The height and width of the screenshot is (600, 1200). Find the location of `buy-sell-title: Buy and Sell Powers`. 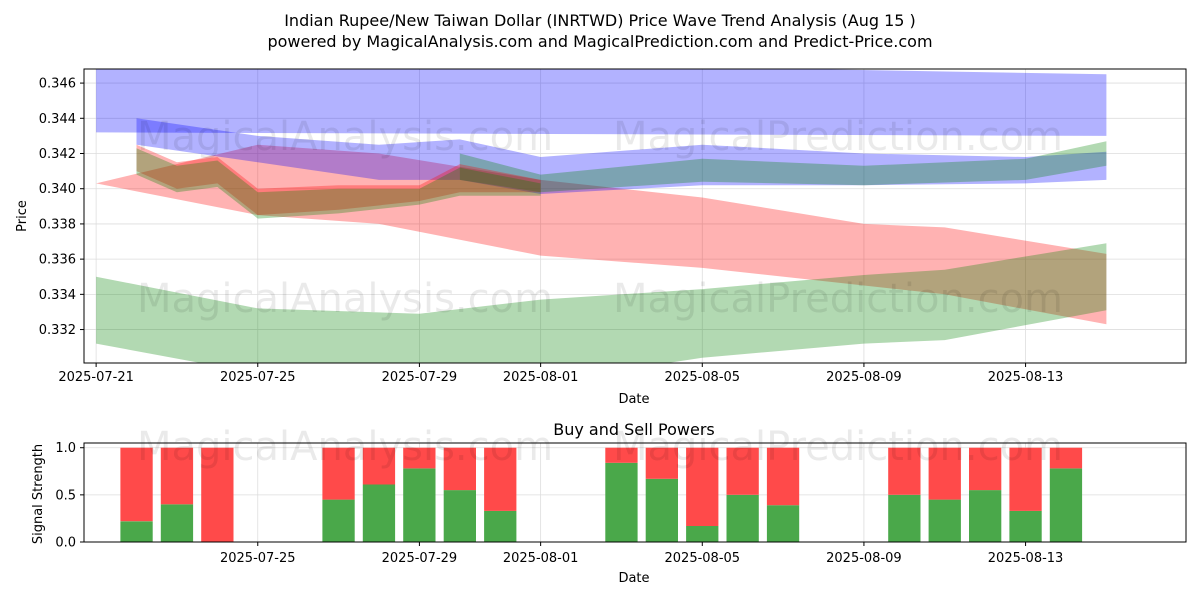

buy-sell-title: Buy and Sell Powers is located at coordinates (634, 429).